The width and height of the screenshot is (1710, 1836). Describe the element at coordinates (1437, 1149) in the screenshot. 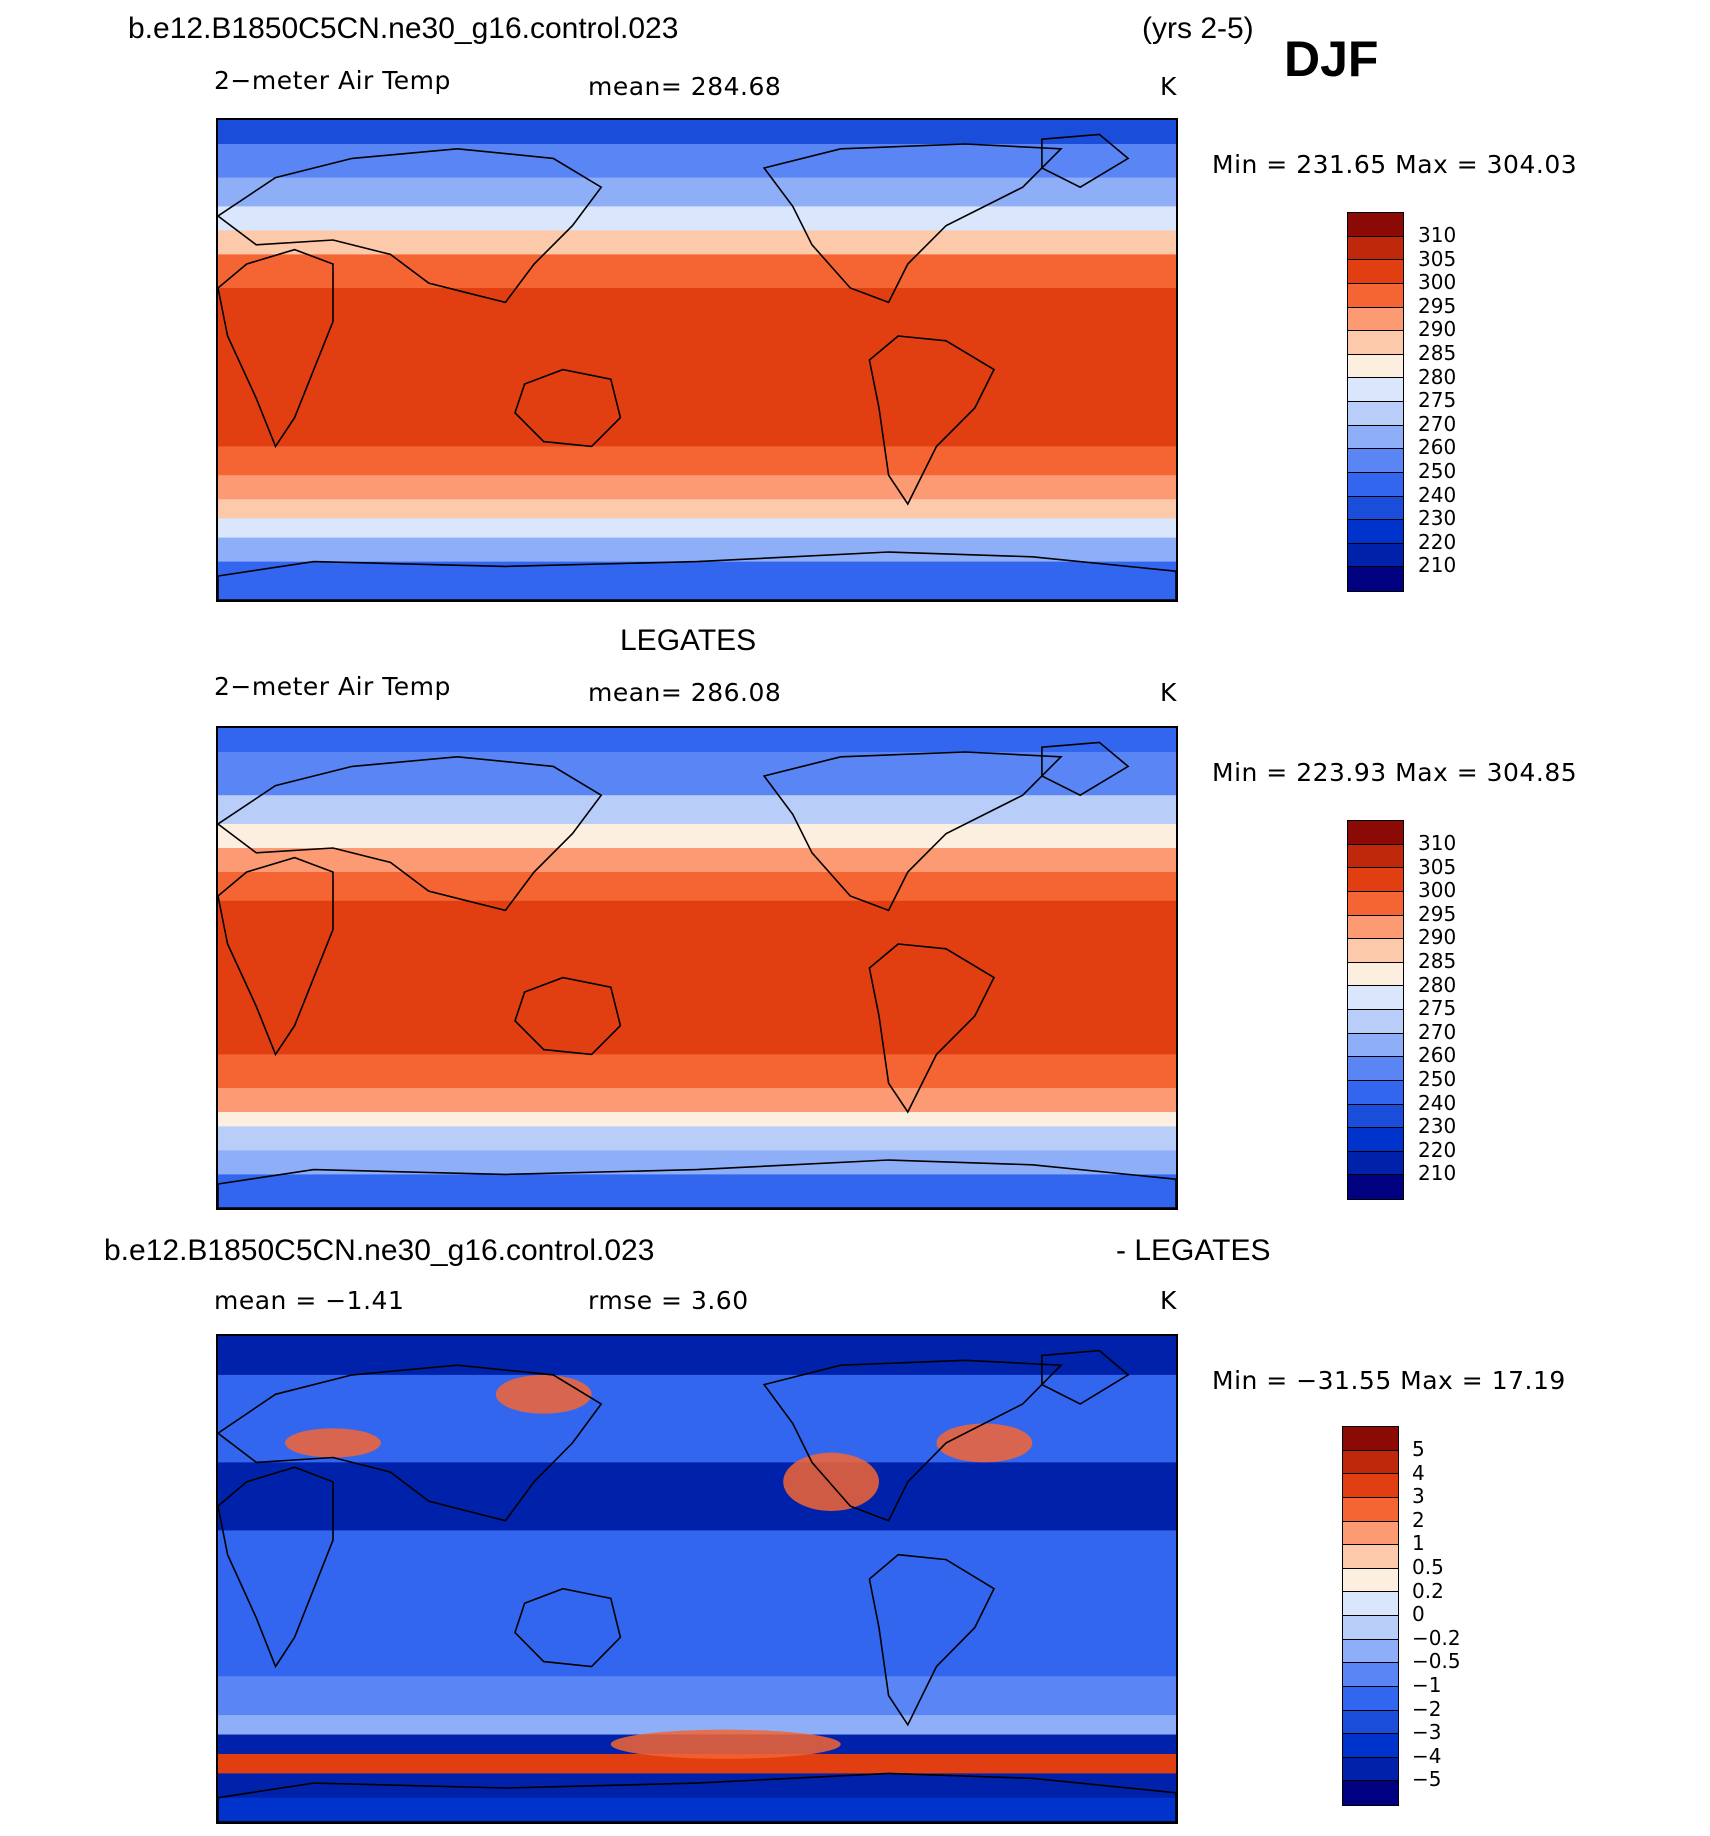

I see `colorbar-label: 220` at that location.